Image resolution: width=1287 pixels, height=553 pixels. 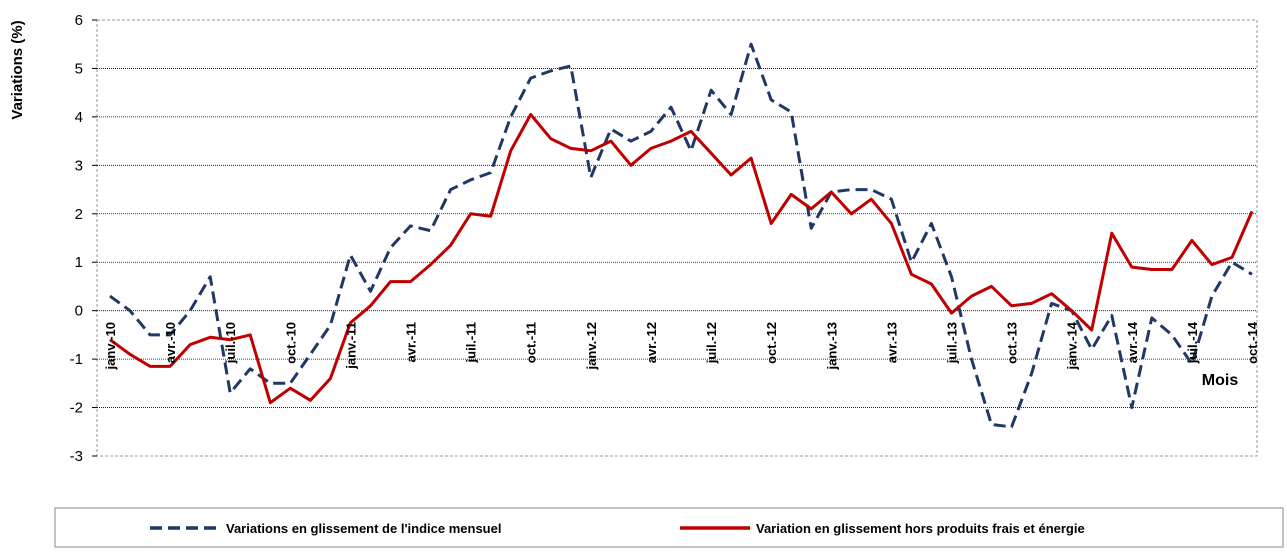 What do you see at coordinates (1012, 343) in the screenshot?
I see `x-tick-label: oct.-13` at bounding box center [1012, 343].